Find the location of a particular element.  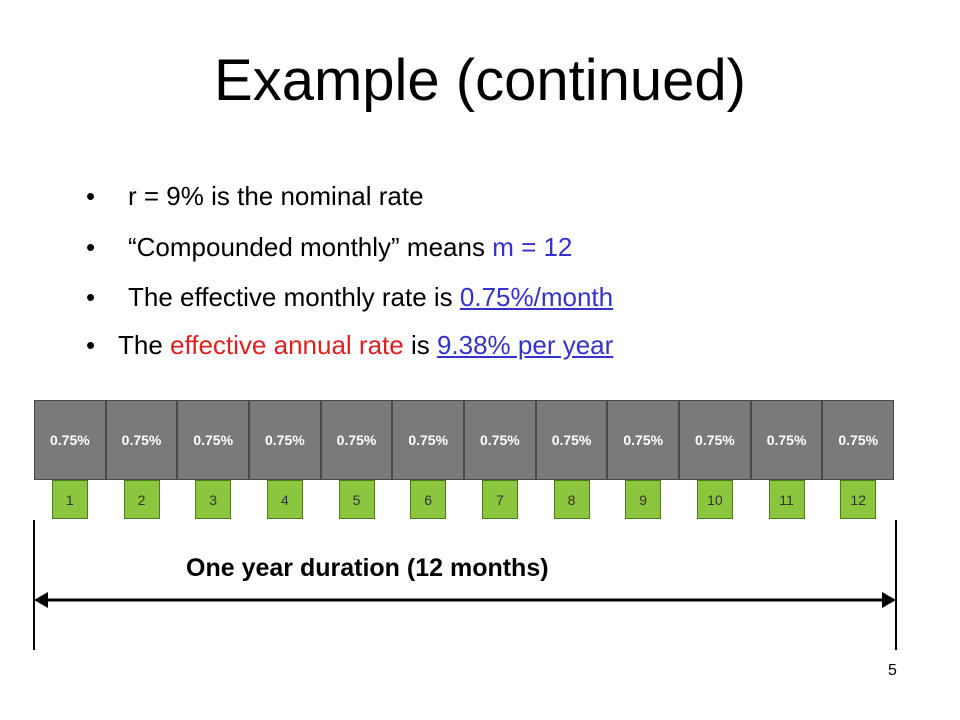

month-box: 3 is located at coordinates (213, 499).